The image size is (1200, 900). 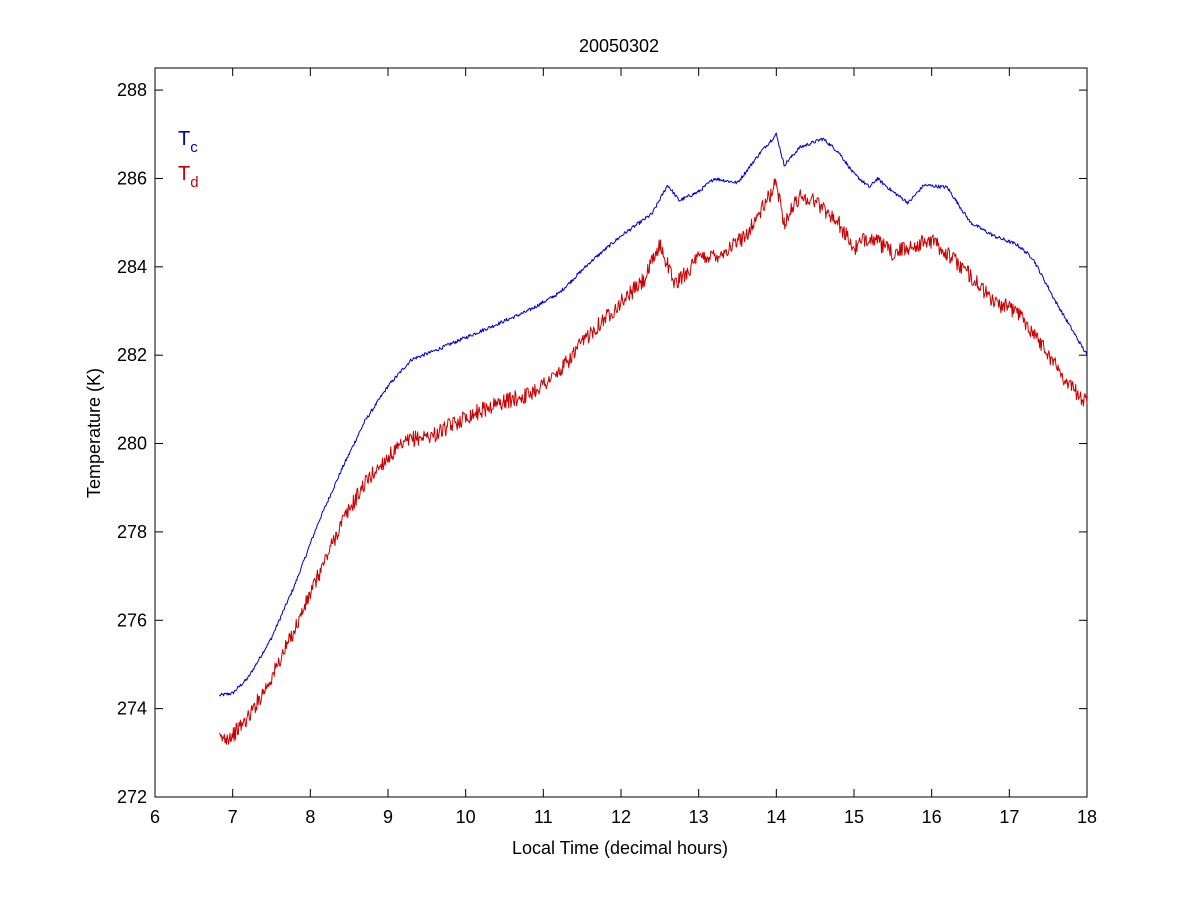 I want to click on x-tick-label: 7, so click(x=233, y=817).